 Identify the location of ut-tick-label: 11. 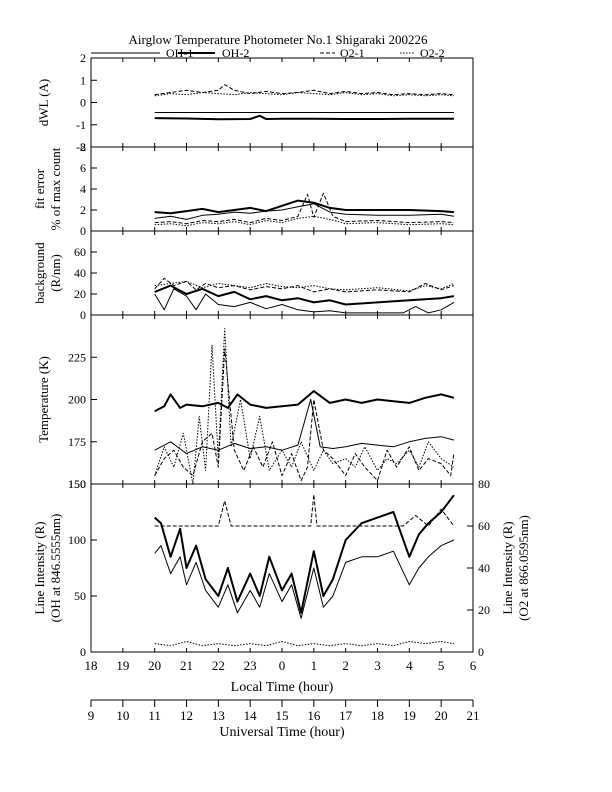
(154, 715).